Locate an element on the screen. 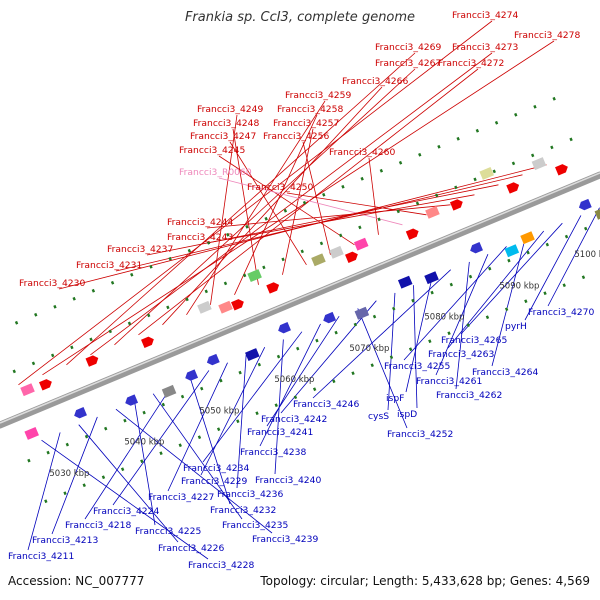 This screenshot has height=600, width=600. gene-label-upper: Francci3_4243 is located at coordinates (200, 237).